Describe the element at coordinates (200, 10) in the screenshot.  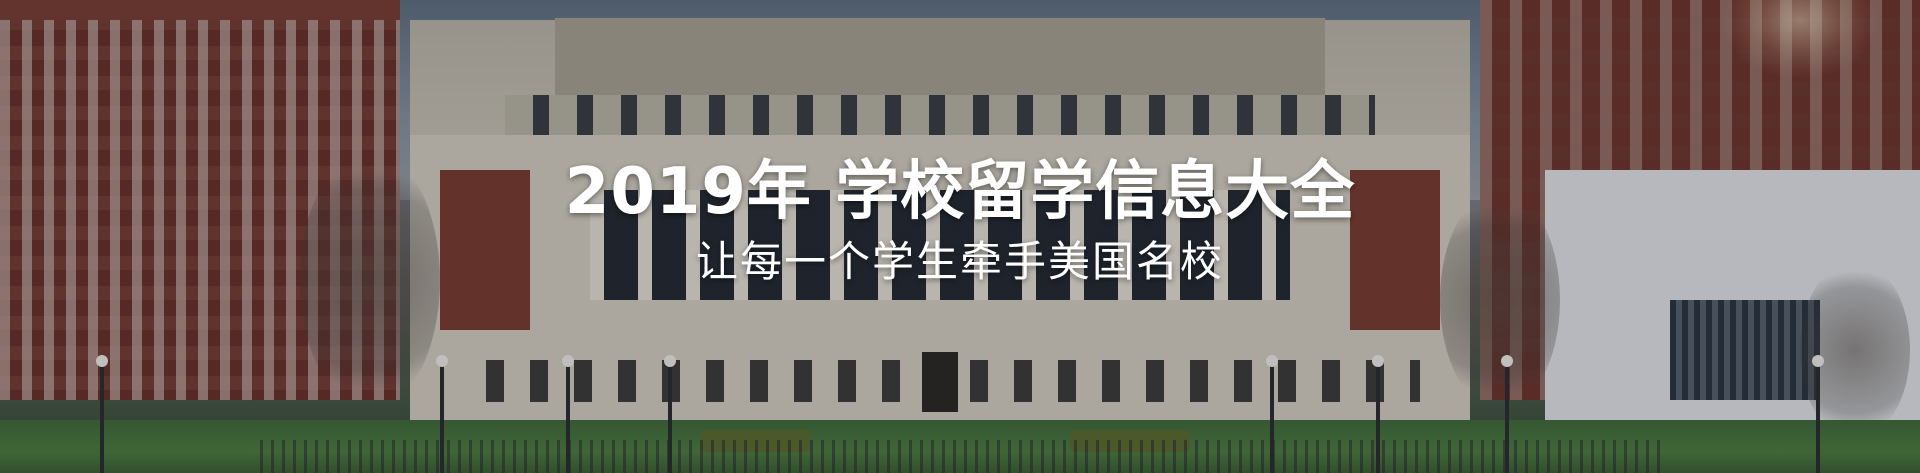
I see `left-building-roofline` at that location.